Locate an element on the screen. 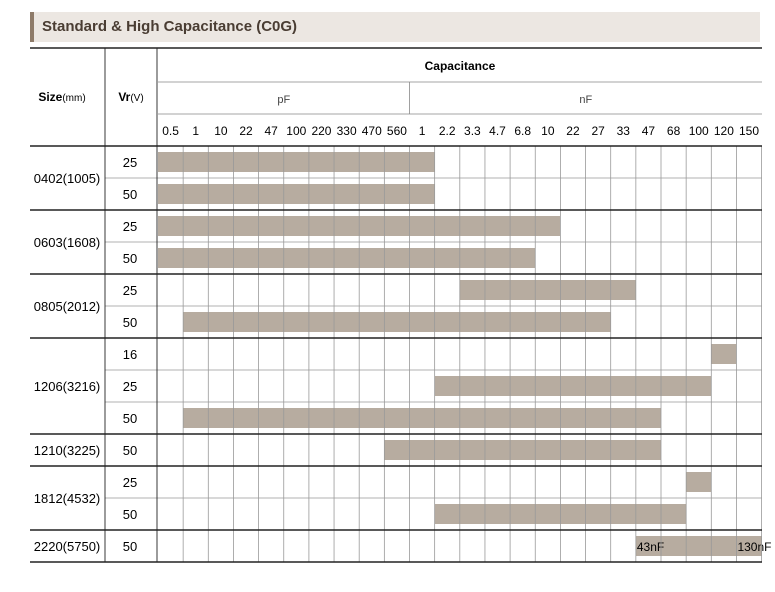 The height and width of the screenshot is (592, 775). column-label: 2.2 is located at coordinates (447, 131).